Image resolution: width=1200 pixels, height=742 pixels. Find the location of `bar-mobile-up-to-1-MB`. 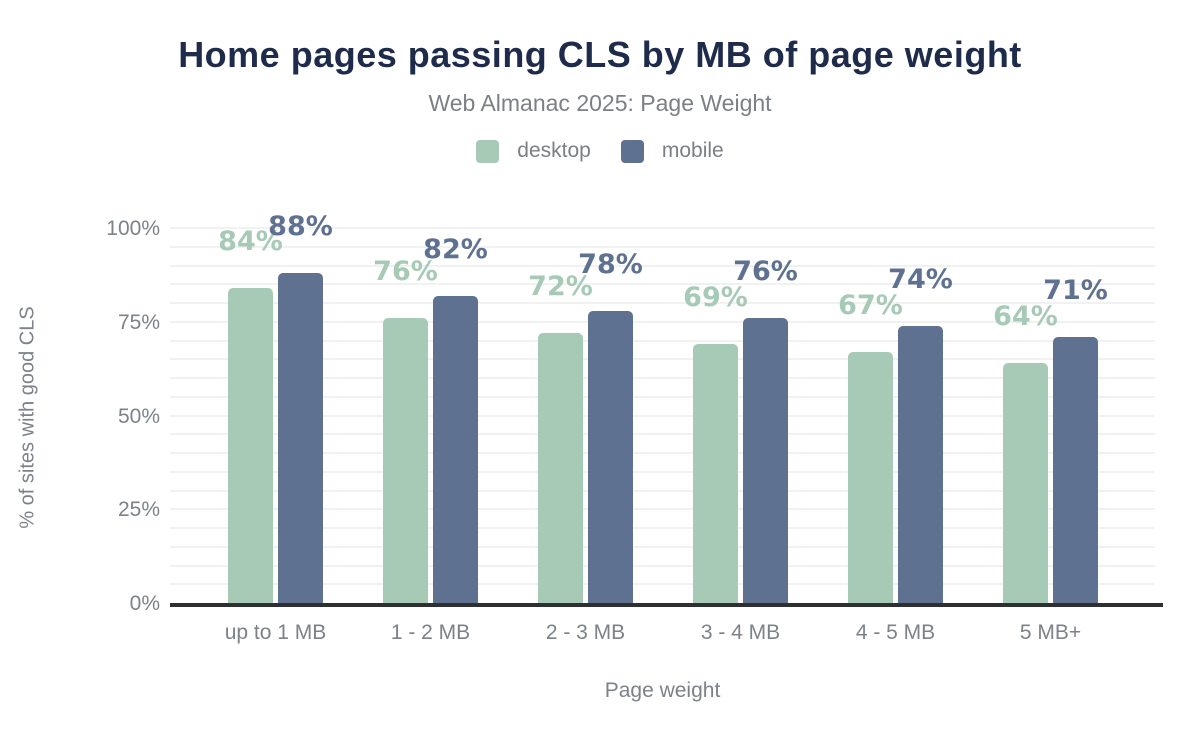

bar-mobile-up-to-1-MB is located at coordinates (300, 438).